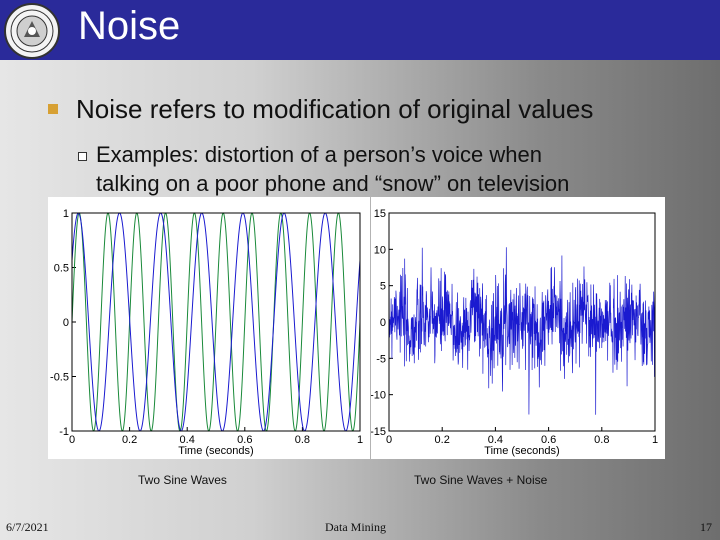 This screenshot has height=540, width=720. Describe the element at coordinates (481, 480) in the screenshot. I see `caption-two-sine-waves-noise: Two Sine Waves + Noise` at that location.